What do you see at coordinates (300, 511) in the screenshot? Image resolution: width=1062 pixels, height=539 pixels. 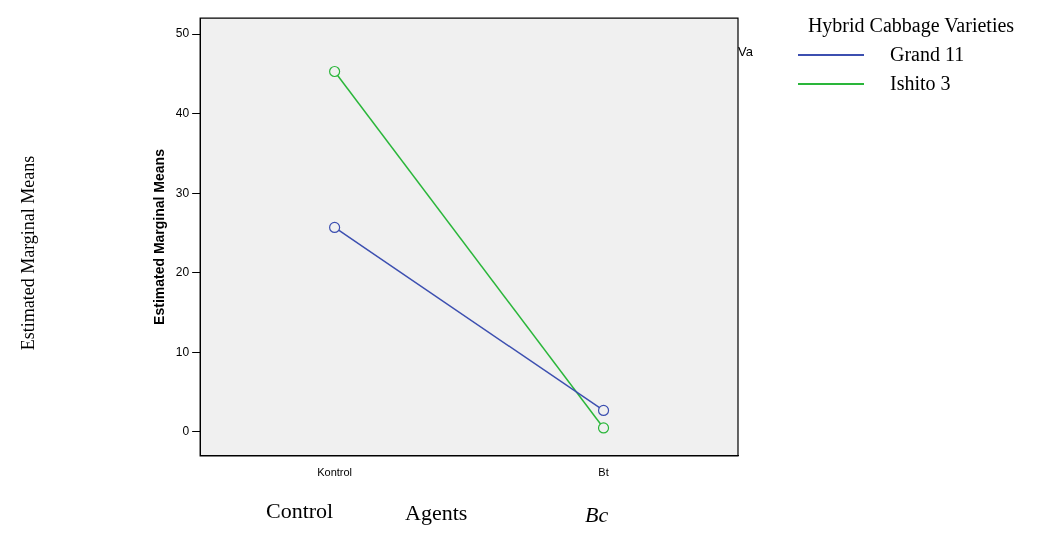 I see `text: Control` at bounding box center [300, 511].